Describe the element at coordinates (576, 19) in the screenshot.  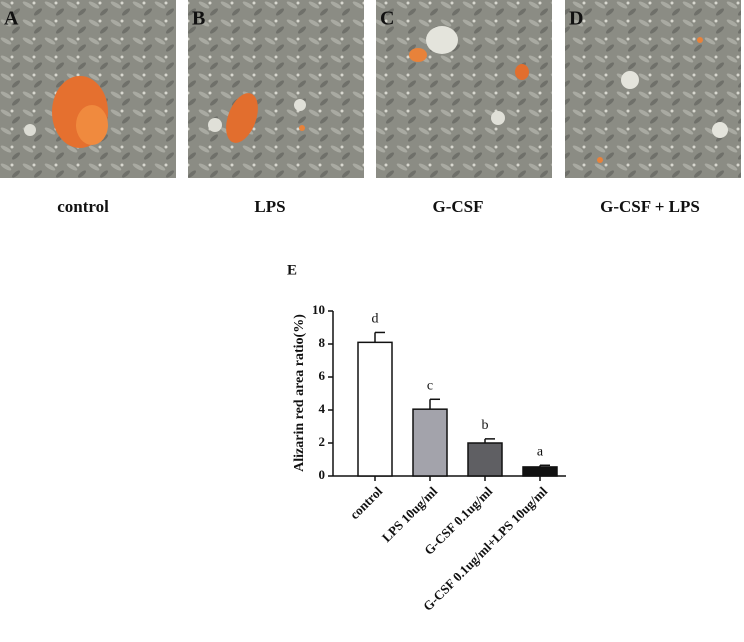
I see `panel-letter: D` at that location.